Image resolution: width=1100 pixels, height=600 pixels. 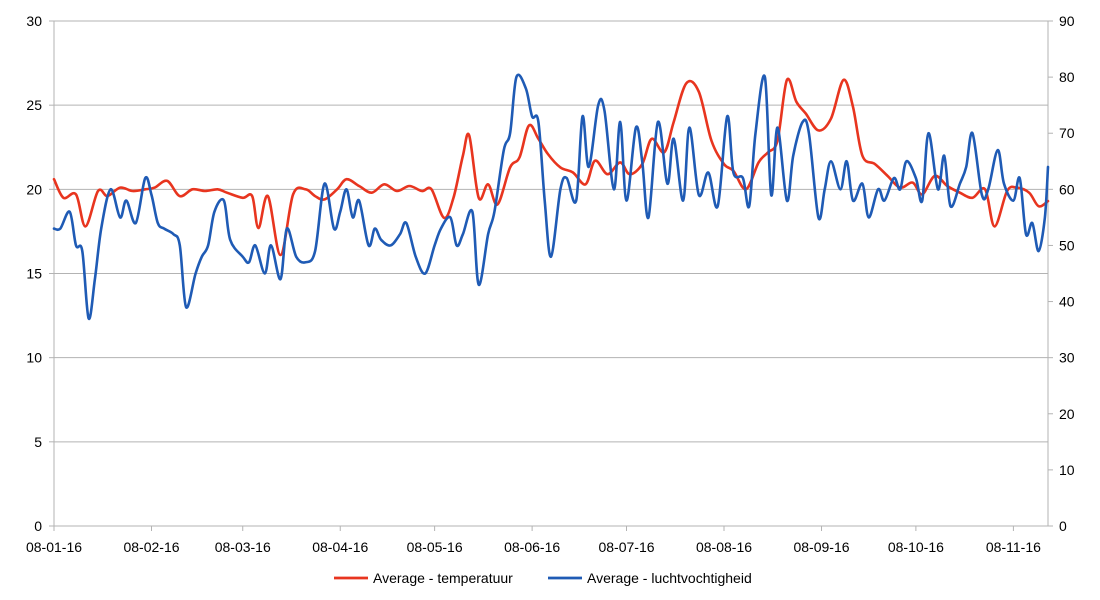 I want to click on left-axis-tick-labels: 0 5 10 15 20 25 30, so click(x=40, y=273).